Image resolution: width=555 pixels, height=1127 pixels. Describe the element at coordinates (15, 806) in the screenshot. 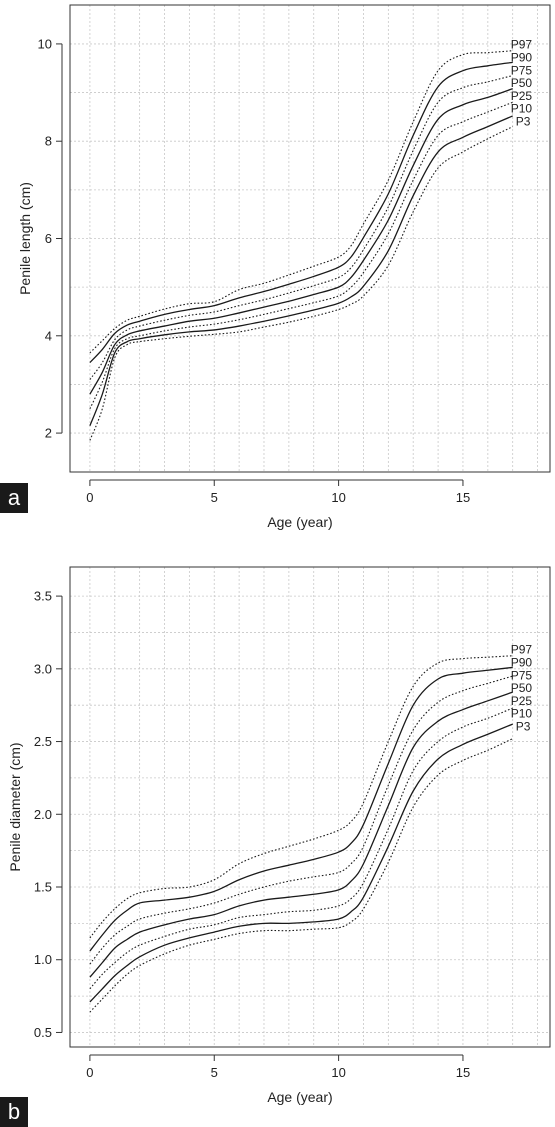

I see `y-axis-label: Penile diameter (cm)` at that location.